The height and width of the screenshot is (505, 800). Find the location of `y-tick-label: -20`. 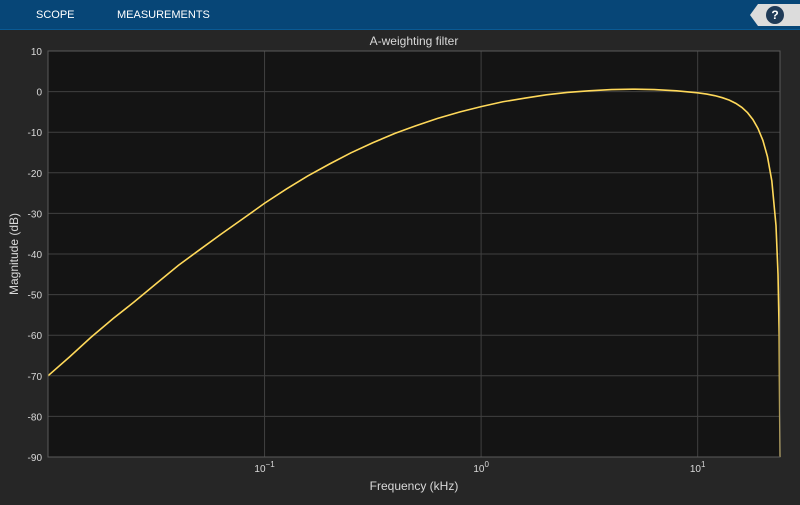

y-tick-label: -20 is located at coordinates (35, 174).